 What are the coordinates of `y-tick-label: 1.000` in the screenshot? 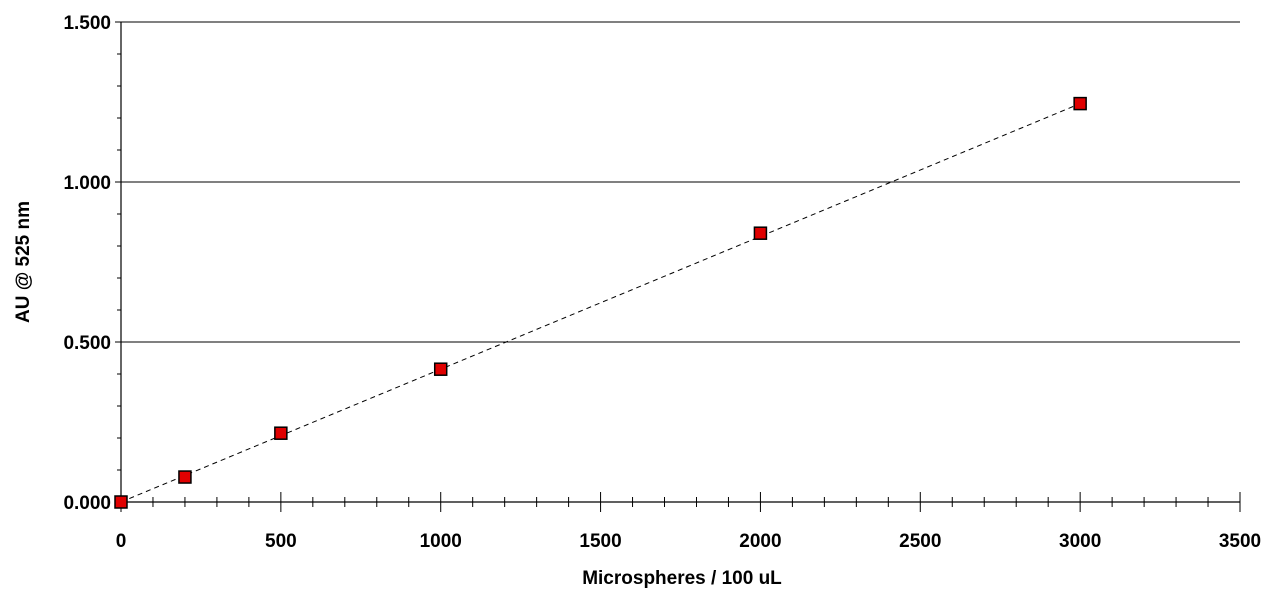 It's located at (87, 183).